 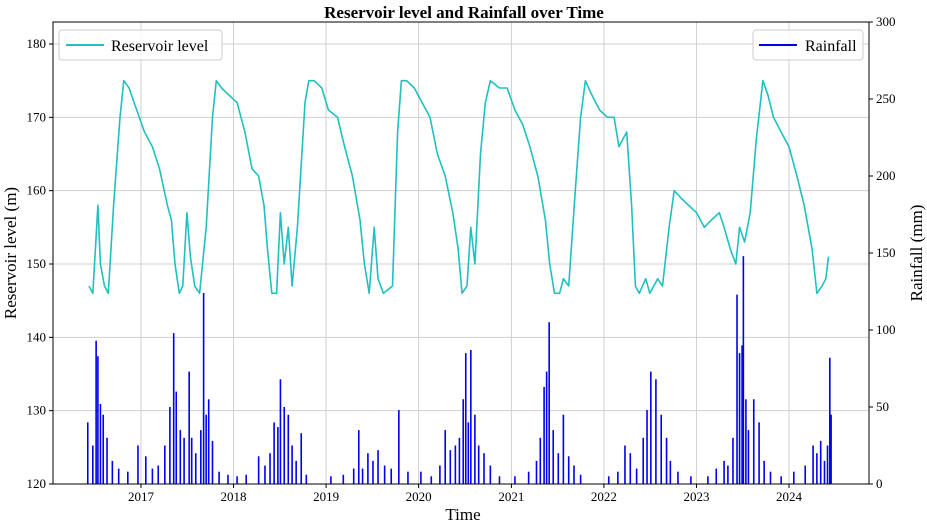 I want to click on right-y-tick-label: 200, so click(x=886, y=175).